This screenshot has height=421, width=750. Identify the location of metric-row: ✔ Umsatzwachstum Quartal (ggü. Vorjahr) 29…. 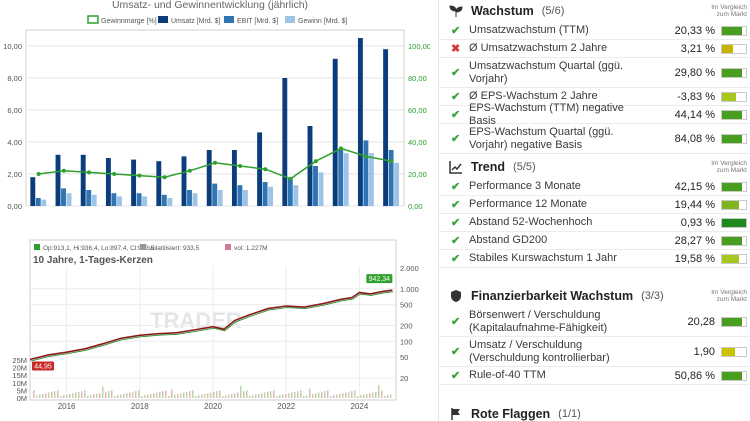
(594, 73).